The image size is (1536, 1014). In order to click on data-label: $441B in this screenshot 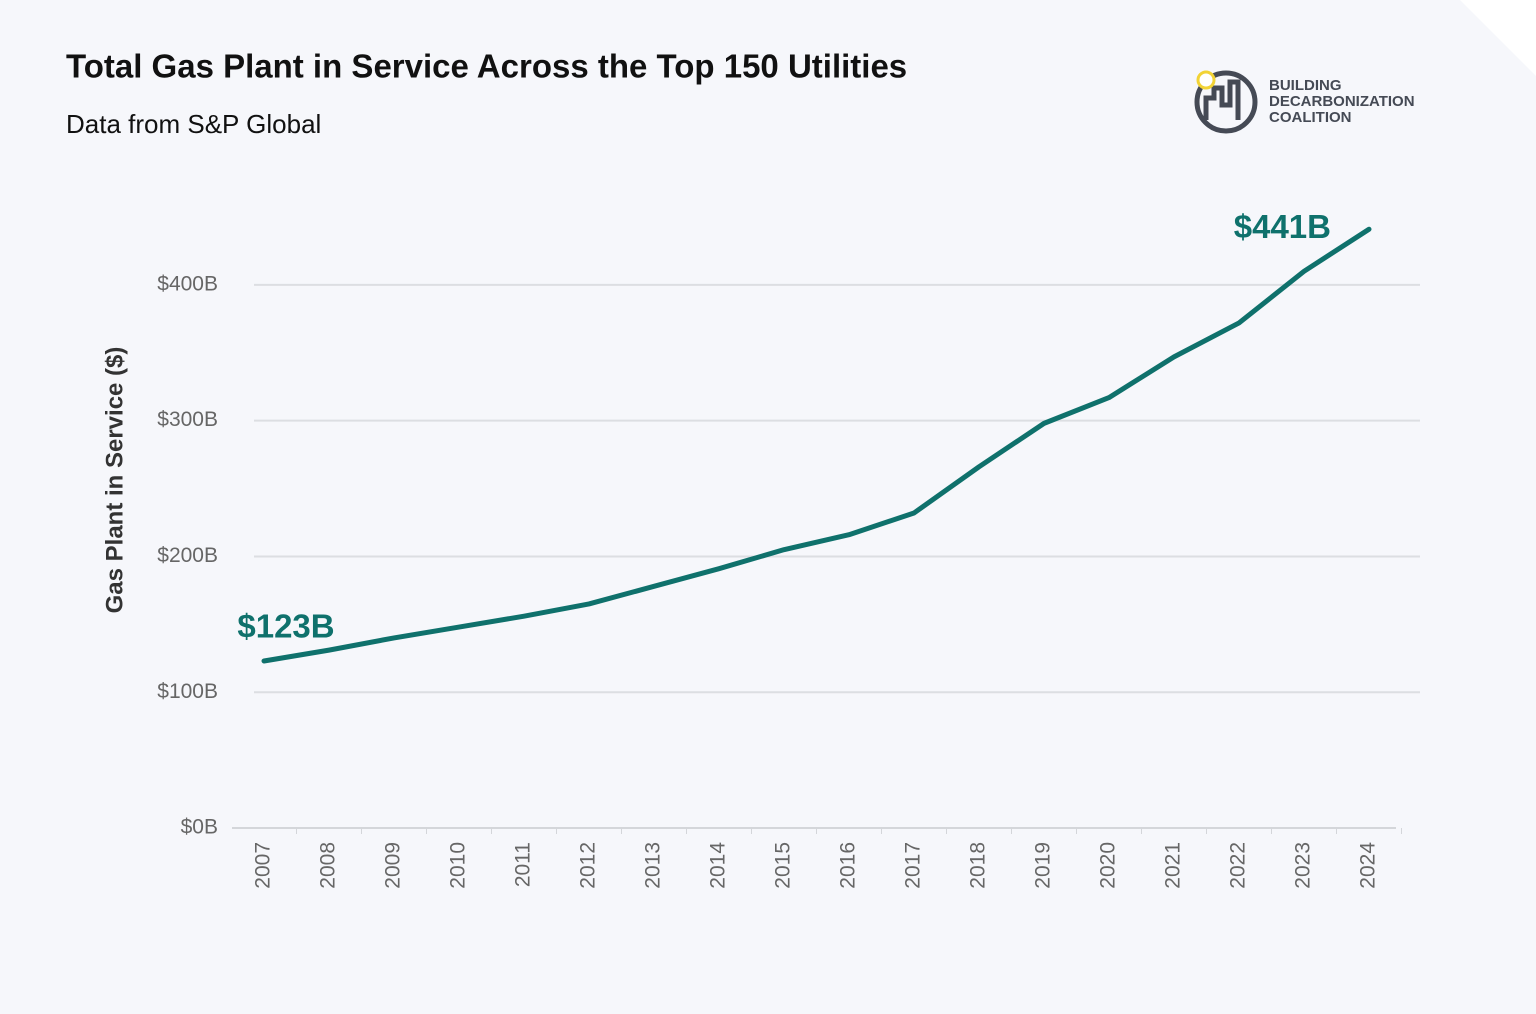, I will do `click(1282, 226)`.